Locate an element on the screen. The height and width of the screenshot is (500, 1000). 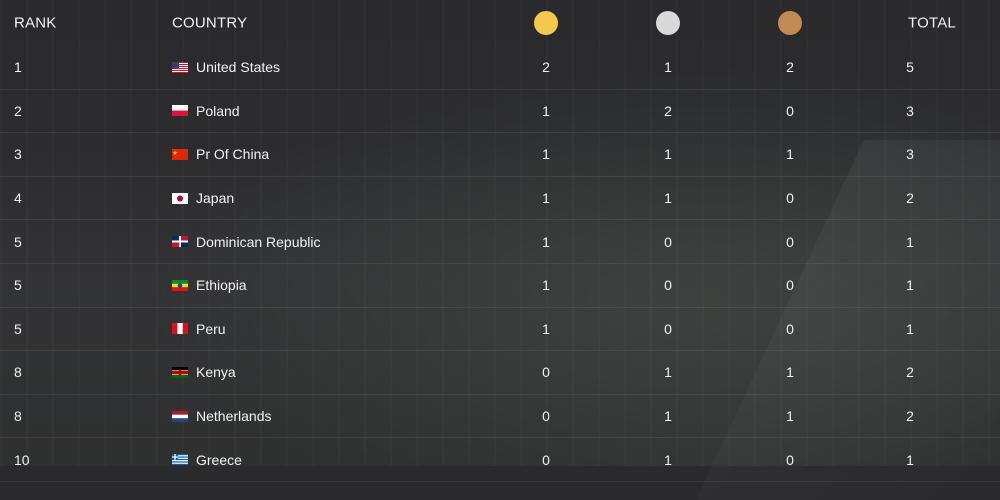
nl-flag-icon is located at coordinates (180, 416).